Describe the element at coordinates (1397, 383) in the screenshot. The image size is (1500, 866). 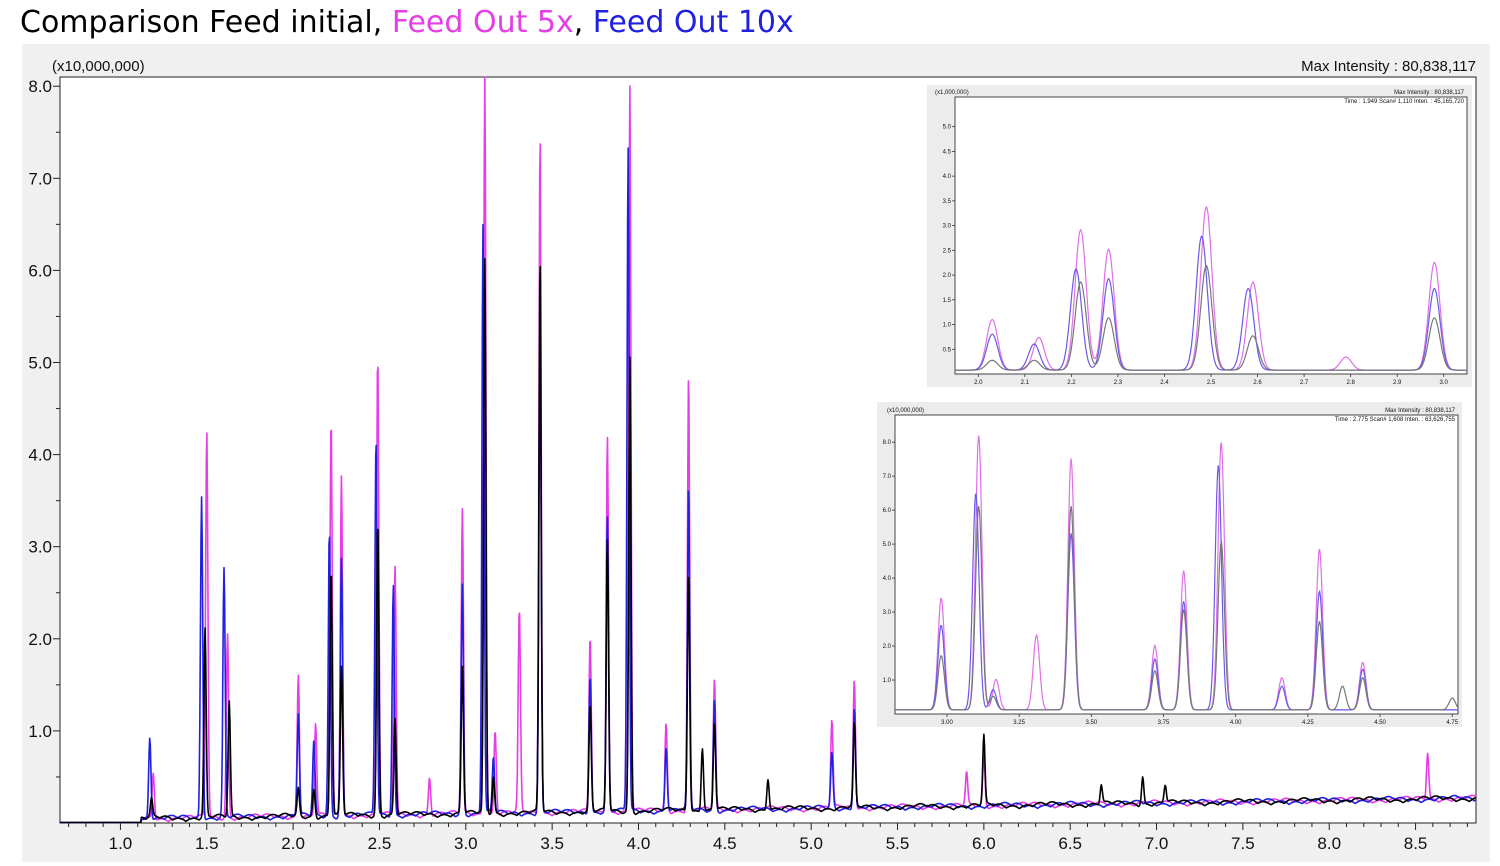
I see `inset-x-tick-label: 2.9` at that location.